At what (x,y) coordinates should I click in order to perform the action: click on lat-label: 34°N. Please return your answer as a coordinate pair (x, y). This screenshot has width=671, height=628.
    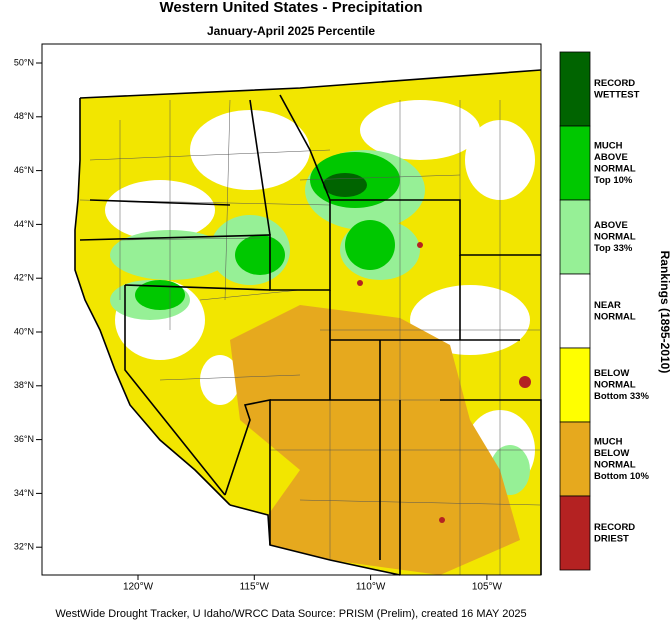
    Looking at the image, I should click on (24, 493).